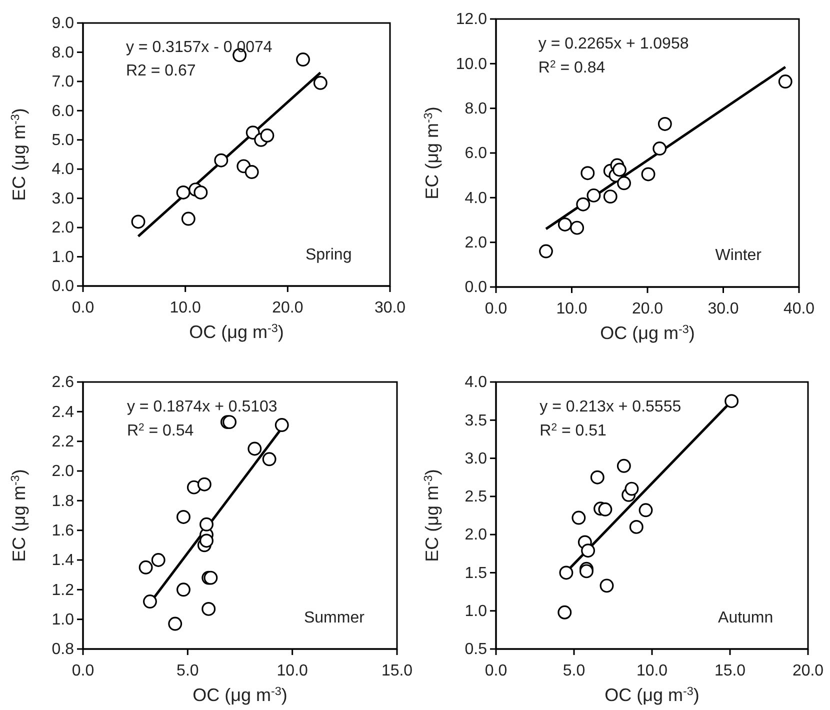  Describe the element at coordinates (63, 561) in the screenshot. I see `y-tick-label: 1.4` at that location.